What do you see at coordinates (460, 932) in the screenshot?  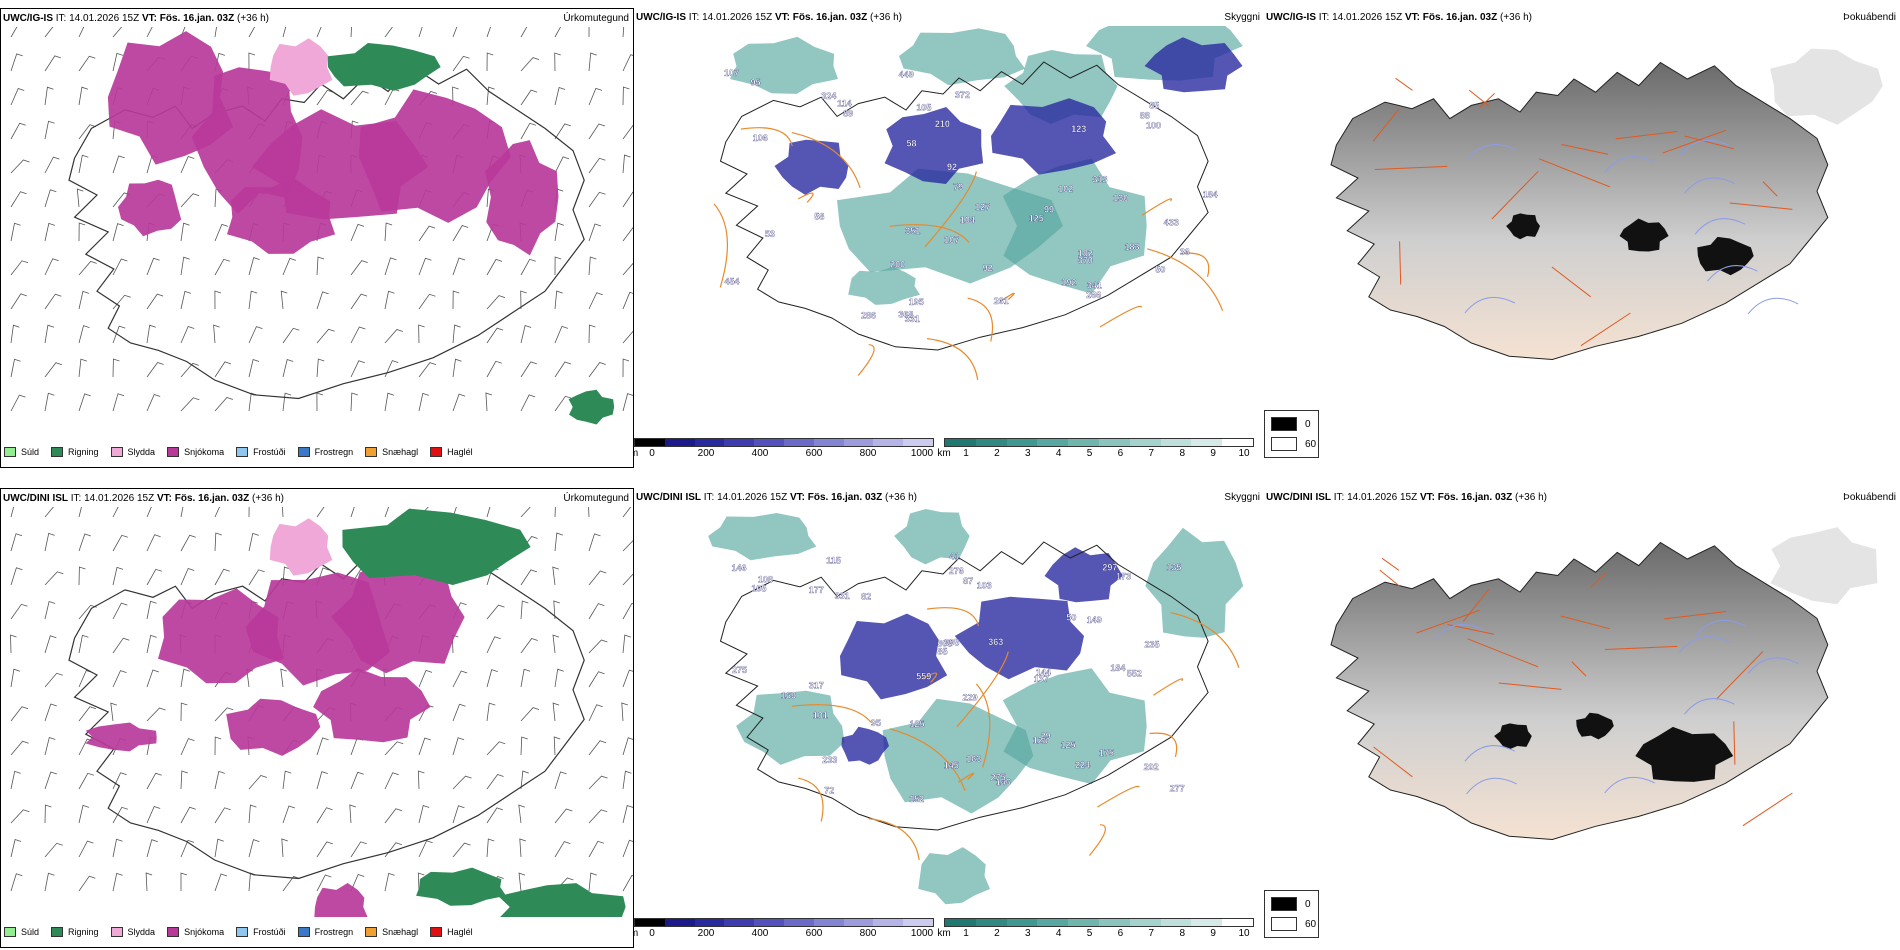 I see `legend-label: Haglél` at bounding box center [460, 932].